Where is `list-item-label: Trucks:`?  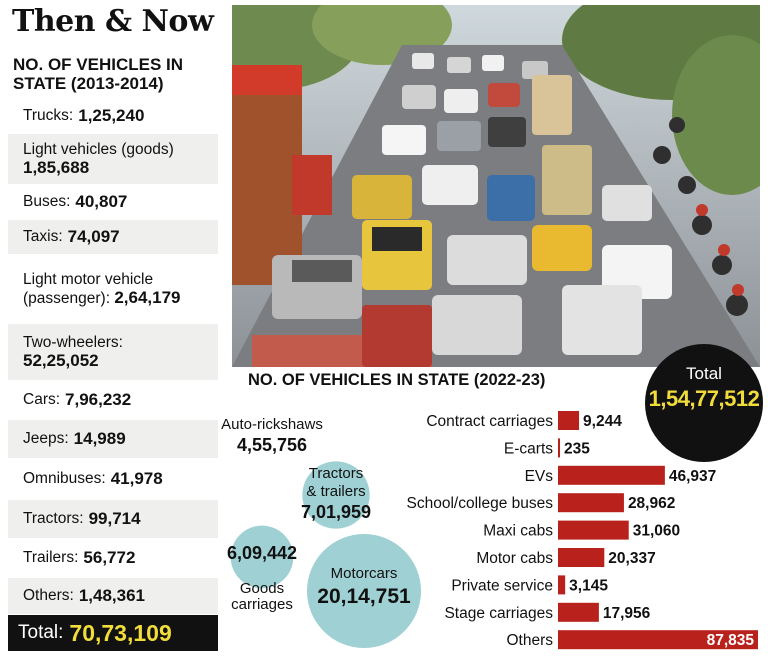
list-item-label: Trucks: is located at coordinates (48, 115).